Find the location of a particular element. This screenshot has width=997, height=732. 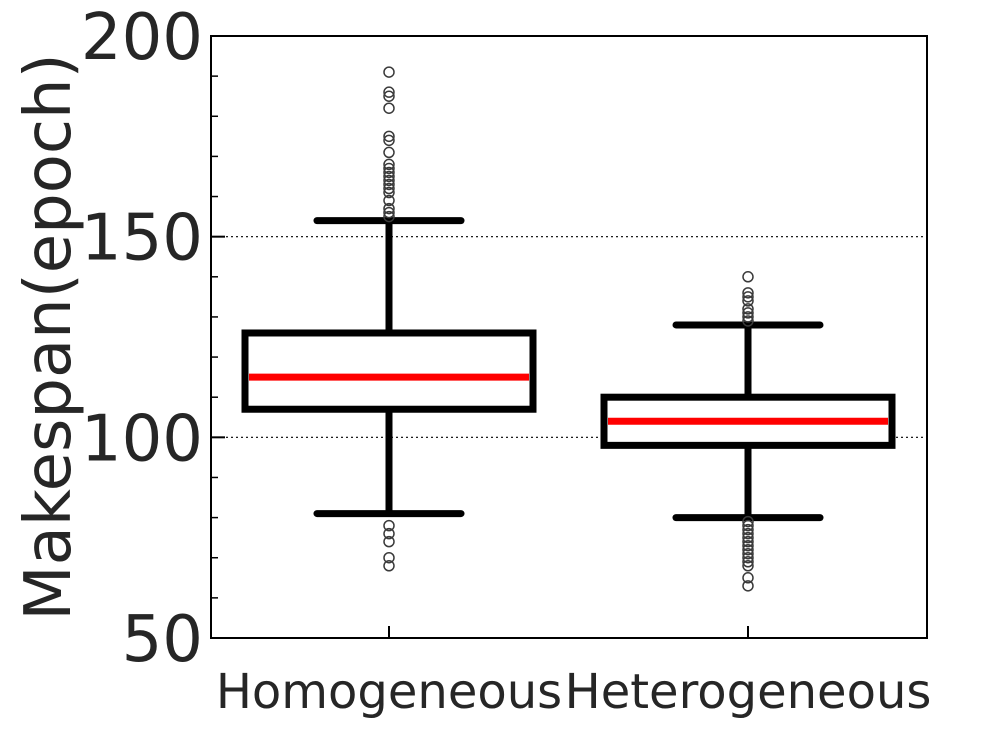

y-tick-label: 100 is located at coordinates (142, 439).